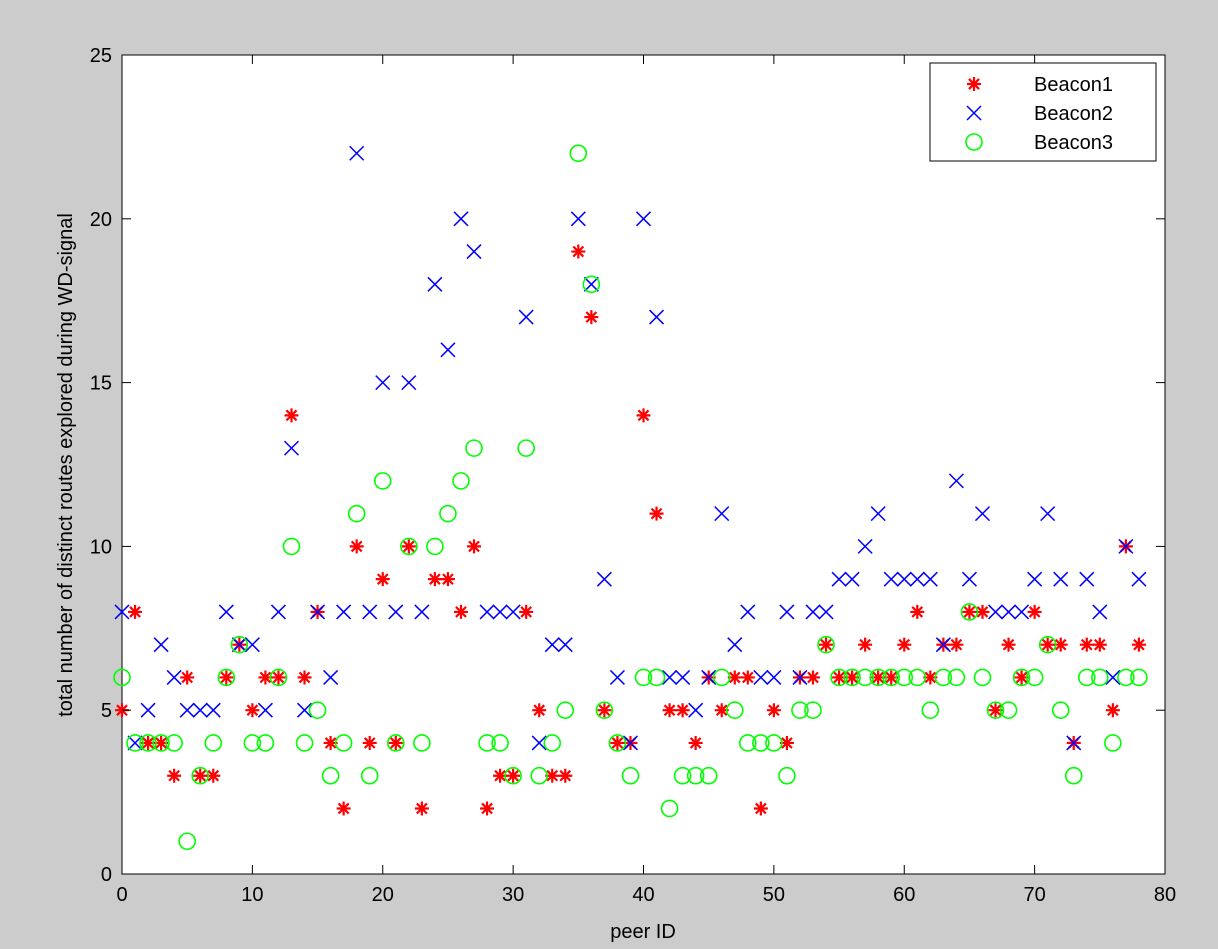  What do you see at coordinates (974, 84) in the screenshot?
I see `legend-marker` at bounding box center [974, 84].